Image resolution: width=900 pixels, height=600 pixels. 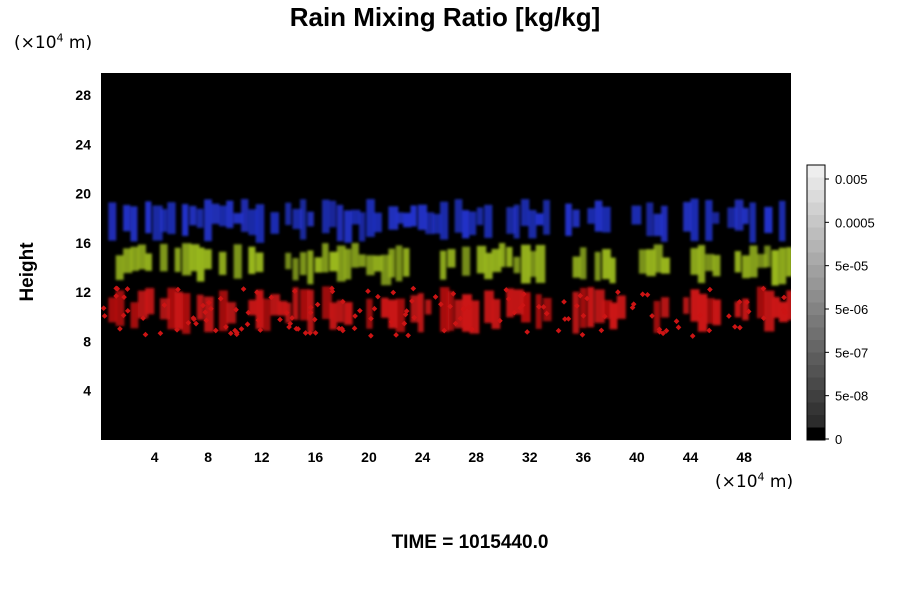 I want to click on y-unit-exponent: 4, so click(x=60, y=38).